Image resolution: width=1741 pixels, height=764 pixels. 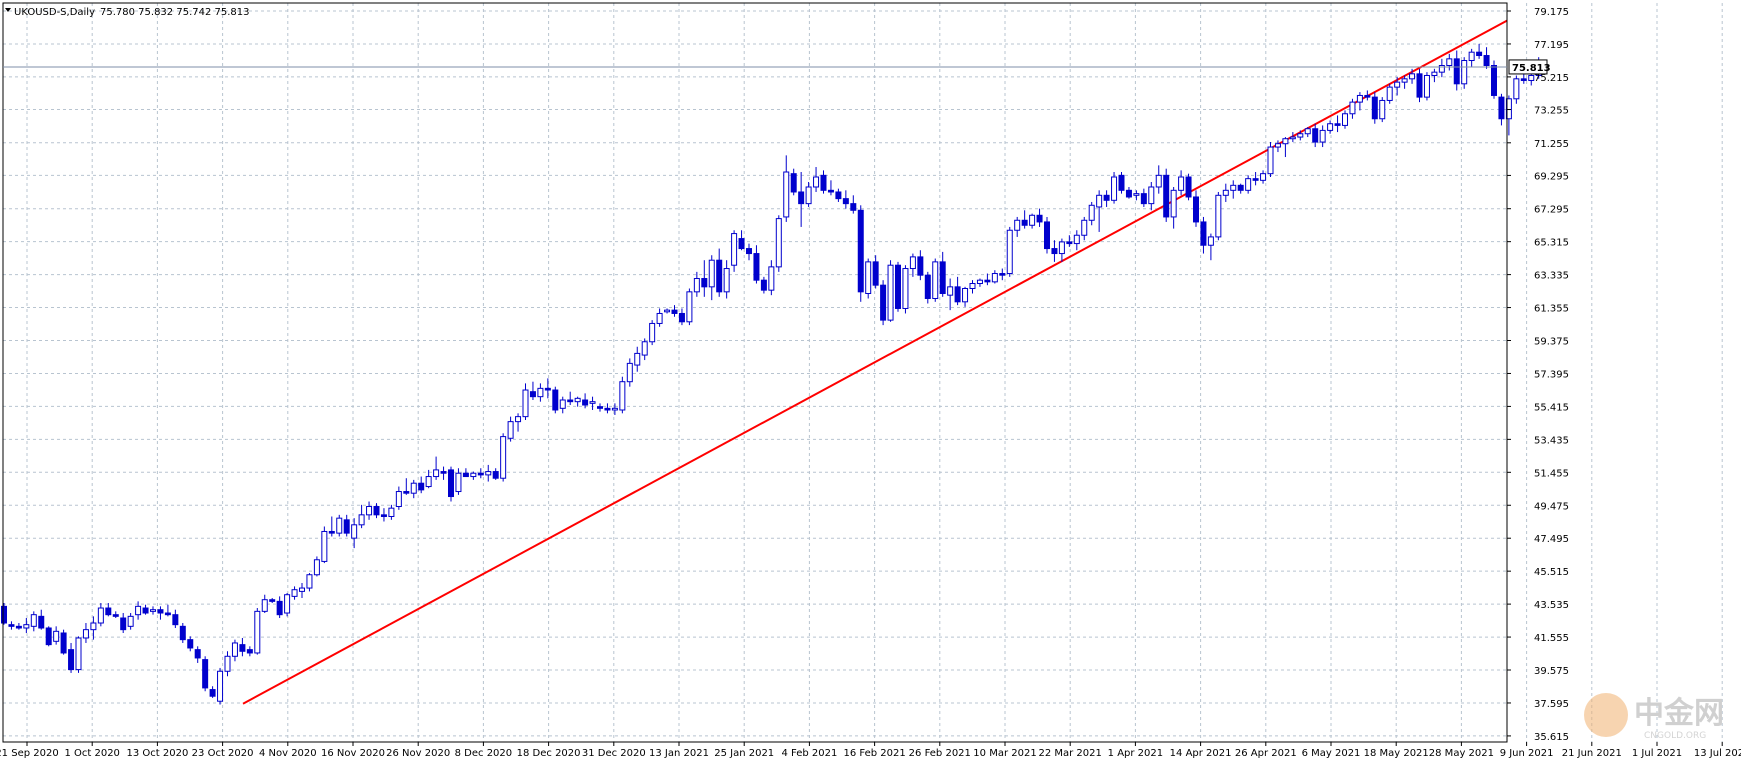 I want to click on y-tick-label: 57.395, so click(x=1551, y=374).